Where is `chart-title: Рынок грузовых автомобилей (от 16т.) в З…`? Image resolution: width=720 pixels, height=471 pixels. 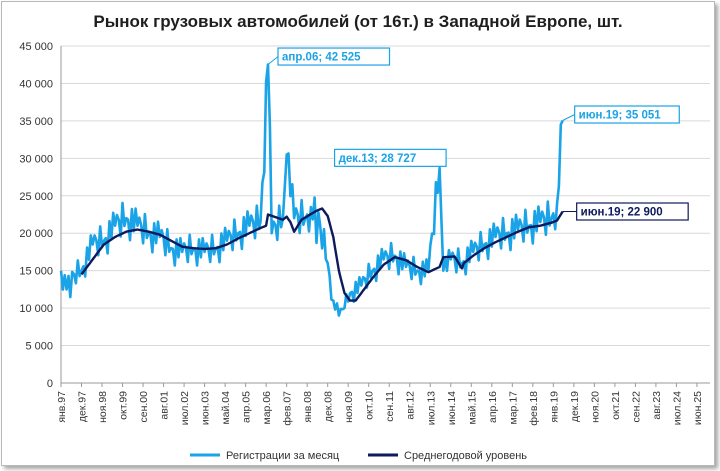
chart-title: Рынок грузовых автомобилей (от 16т.) в З… is located at coordinates (358, 21).